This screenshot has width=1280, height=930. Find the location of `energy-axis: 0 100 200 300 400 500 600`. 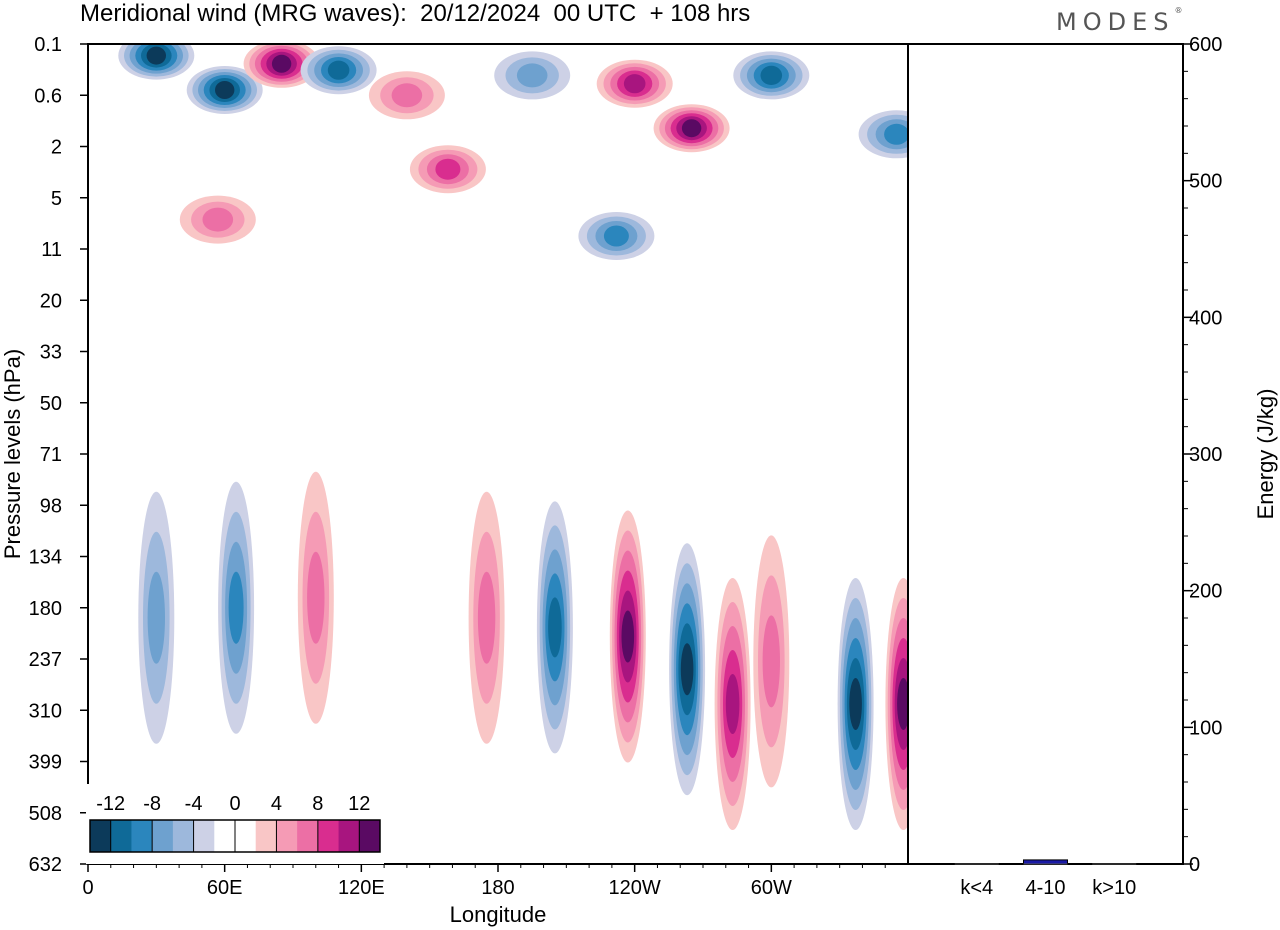

energy-axis: 0 100 200 300 400 500 600 is located at coordinates (1202, 455).